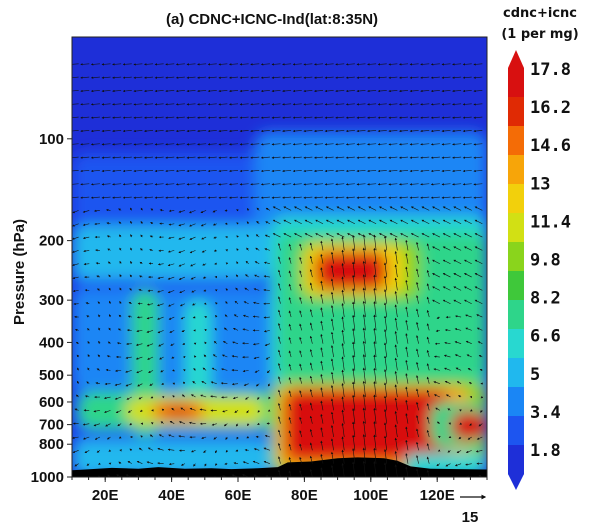  I want to click on field-band-upper-east, so click(370, 182).